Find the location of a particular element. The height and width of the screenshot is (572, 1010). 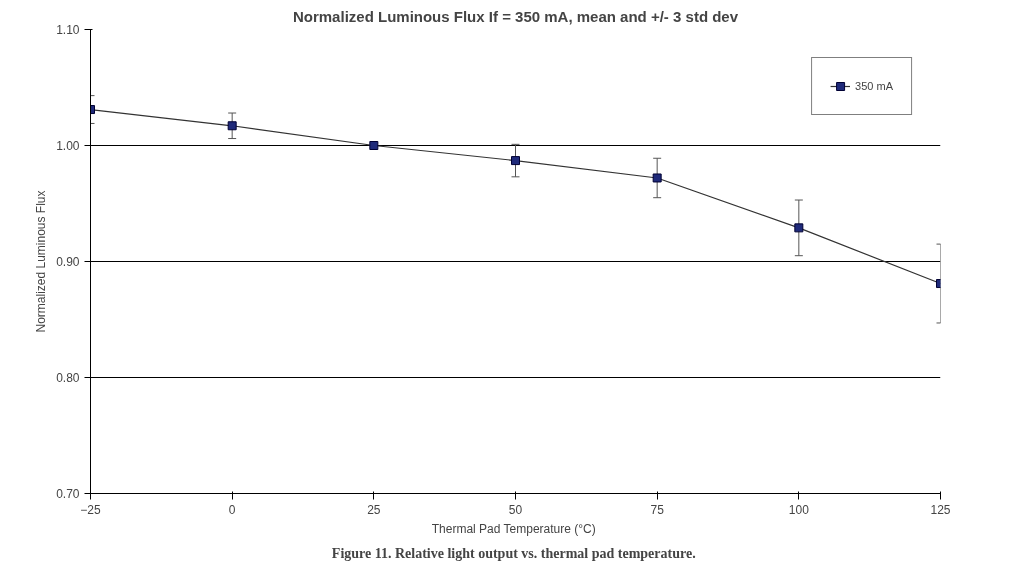

x-axis-title: Thermal Pad Temperature (°C) is located at coordinates (513, 528).